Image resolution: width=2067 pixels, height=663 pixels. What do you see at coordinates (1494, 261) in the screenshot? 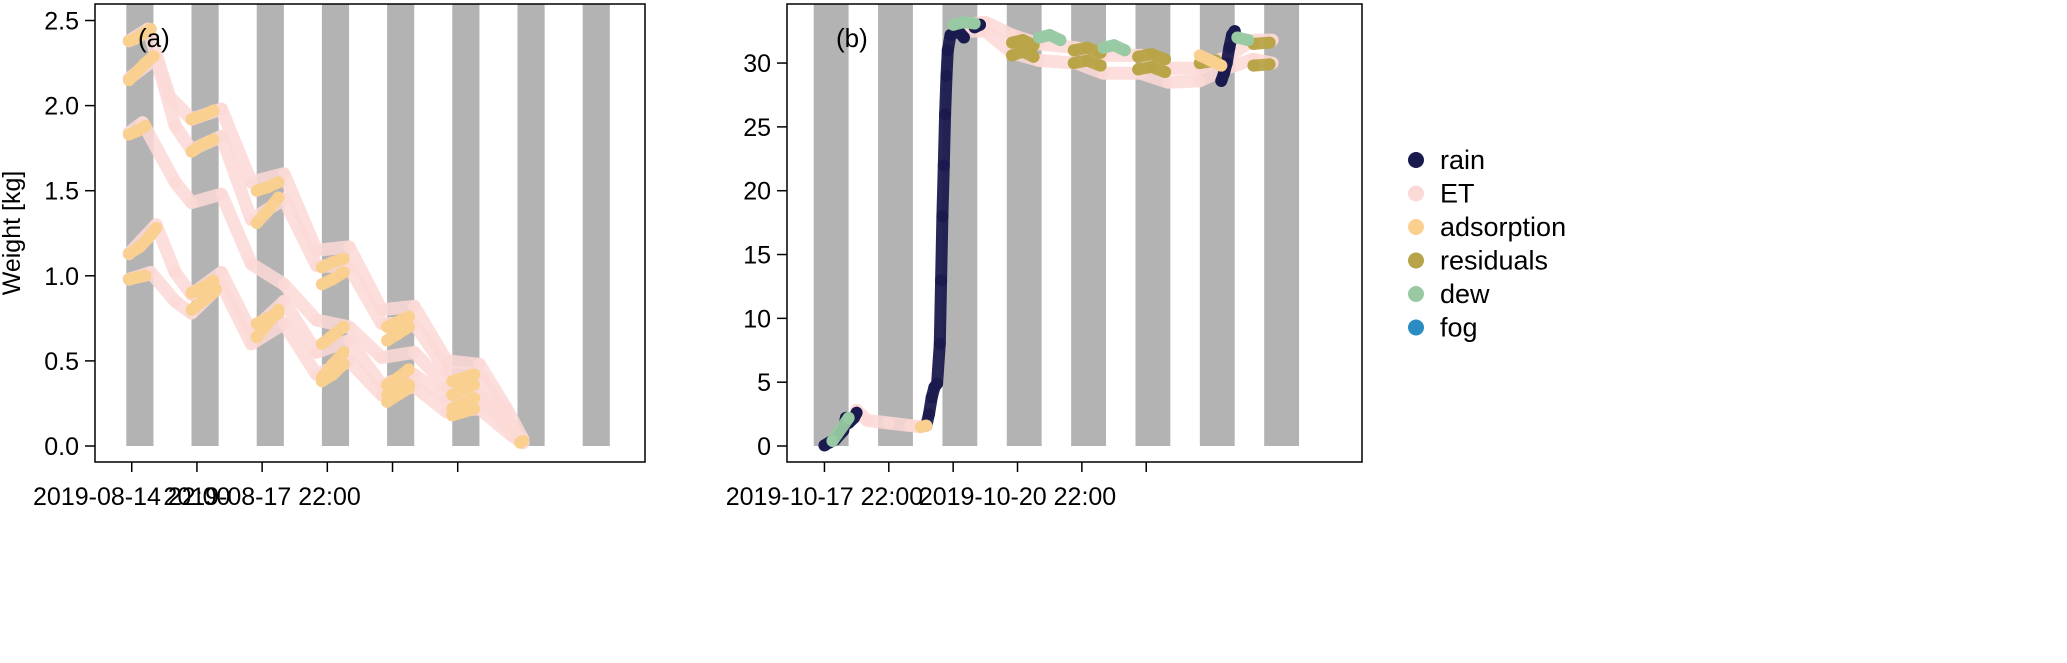
I see `legend-label-residuals: residuals` at bounding box center [1494, 261].